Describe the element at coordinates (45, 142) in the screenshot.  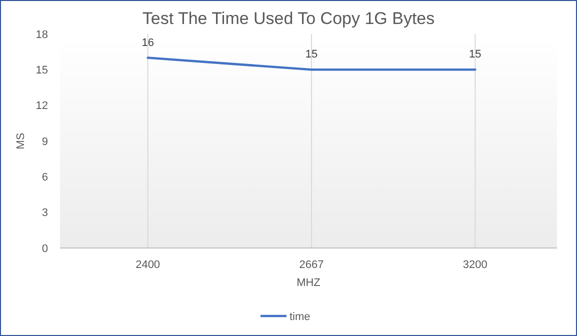
I see `y-tick-label: 9` at that location.